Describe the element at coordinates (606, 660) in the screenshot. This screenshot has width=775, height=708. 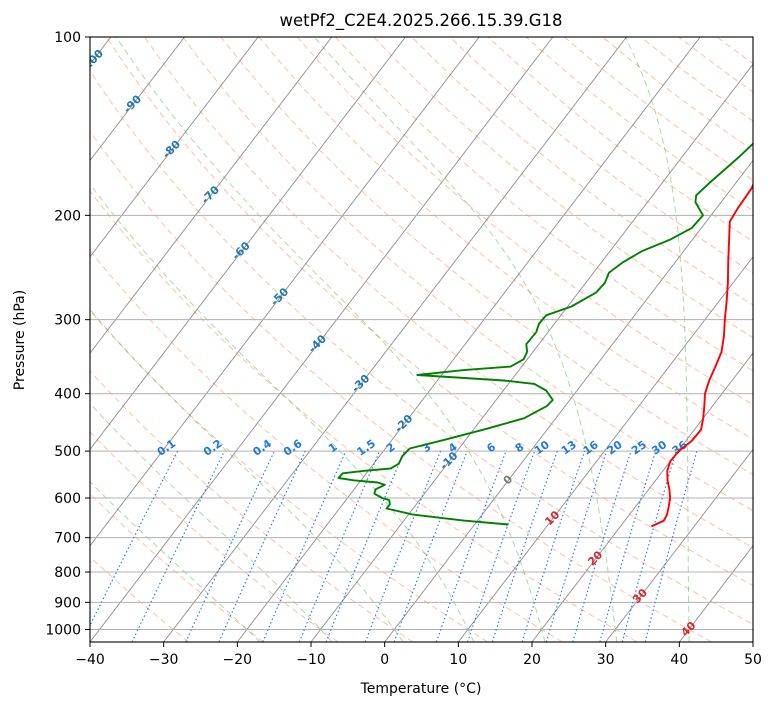
I see `x-tick-label: 30` at that location.